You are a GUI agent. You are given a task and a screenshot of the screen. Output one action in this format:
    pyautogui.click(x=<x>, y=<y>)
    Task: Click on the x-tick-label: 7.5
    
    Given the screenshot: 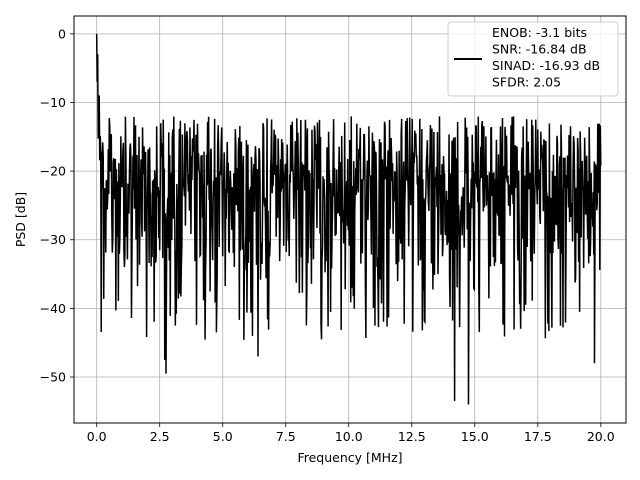 What is the action you would take?
    pyautogui.click(x=286, y=436)
    